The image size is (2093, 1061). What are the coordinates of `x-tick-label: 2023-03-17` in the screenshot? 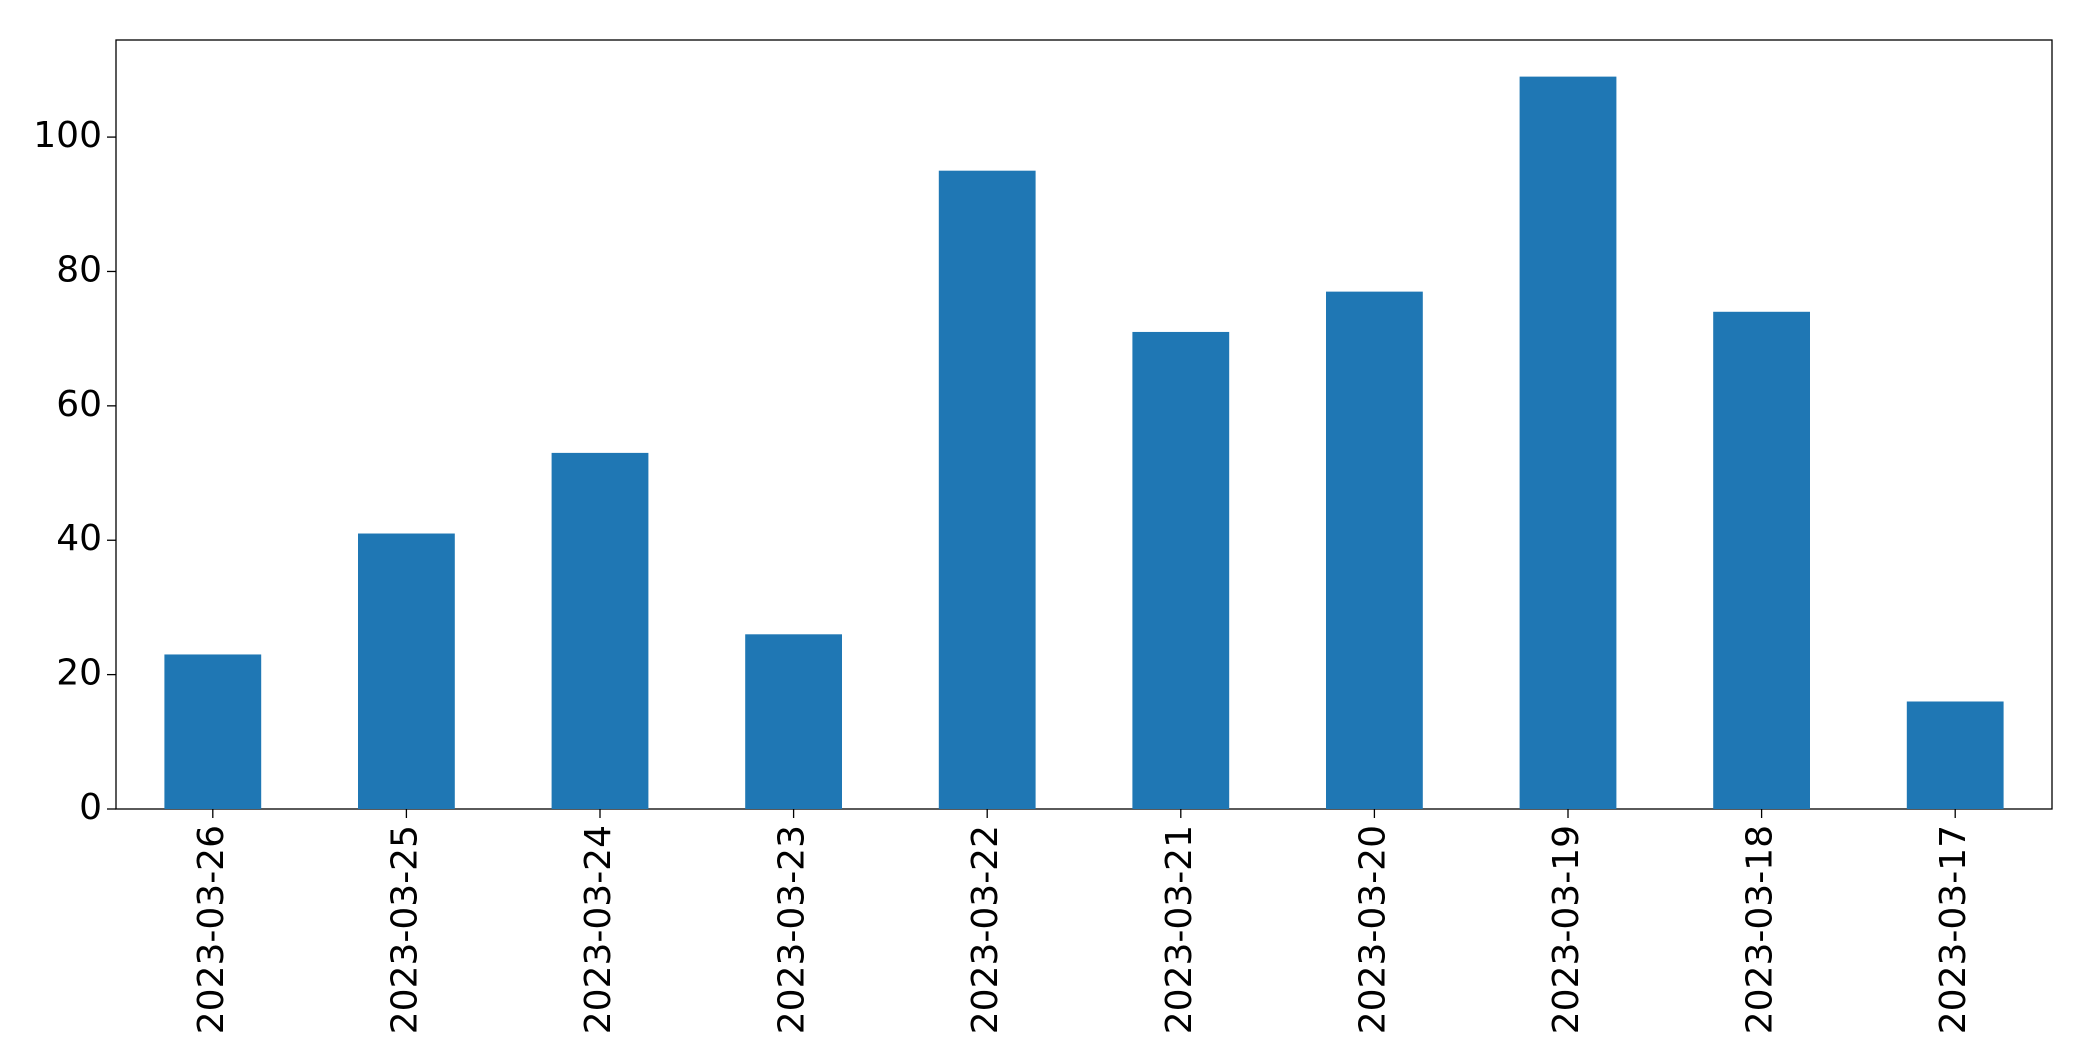 It's located at (1953, 929).